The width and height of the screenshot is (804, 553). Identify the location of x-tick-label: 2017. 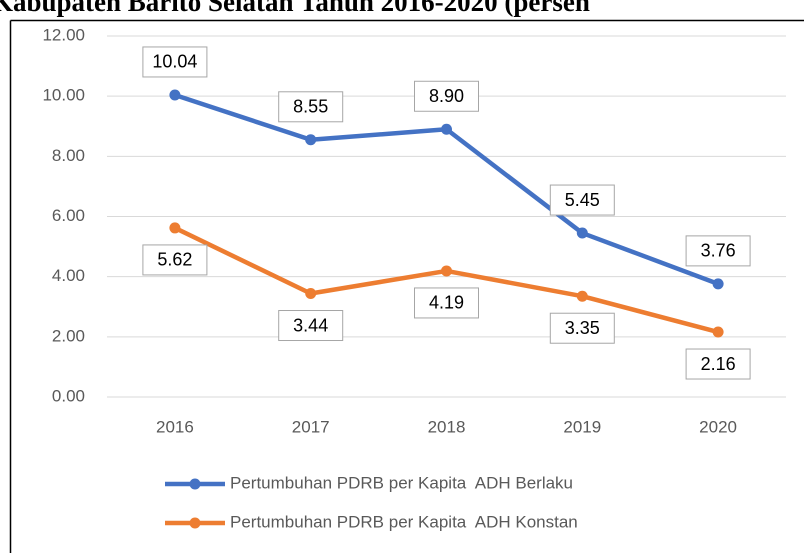
(311, 426).